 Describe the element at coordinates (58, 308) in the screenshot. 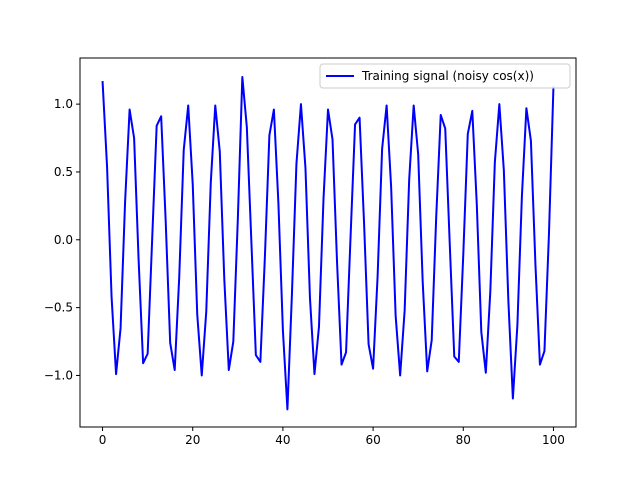

I see `y-tick-label: −0.5` at that location.